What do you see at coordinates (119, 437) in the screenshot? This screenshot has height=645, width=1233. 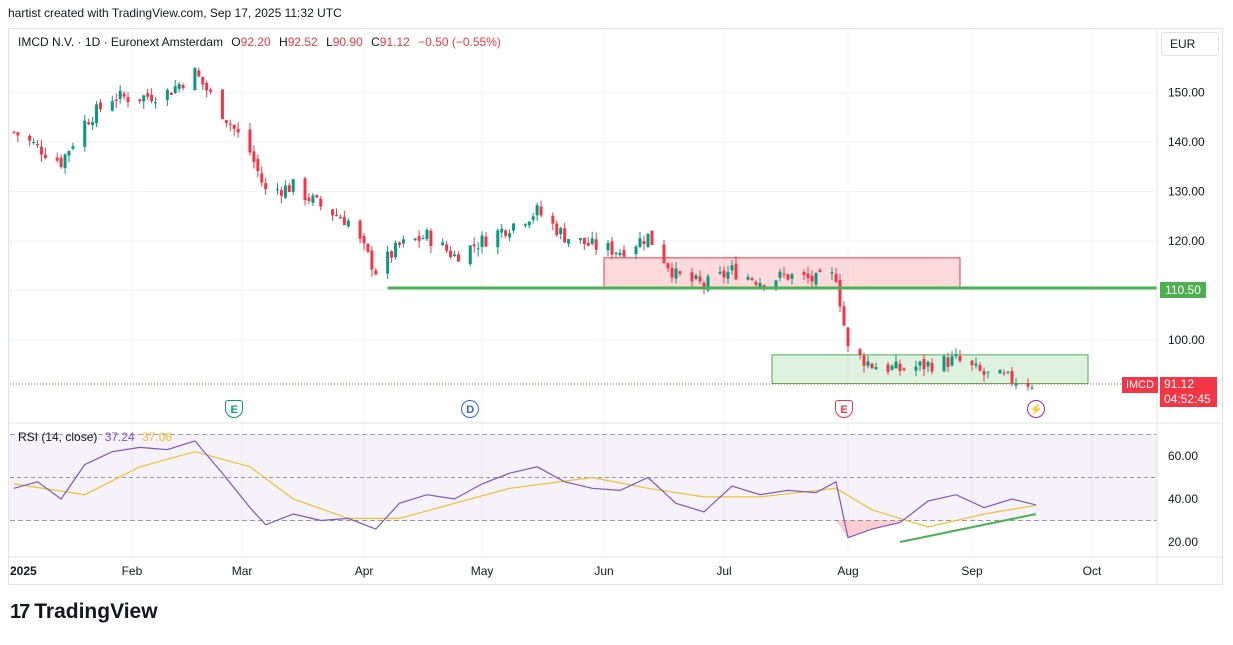 I see `rsi-value: 37.24` at bounding box center [119, 437].